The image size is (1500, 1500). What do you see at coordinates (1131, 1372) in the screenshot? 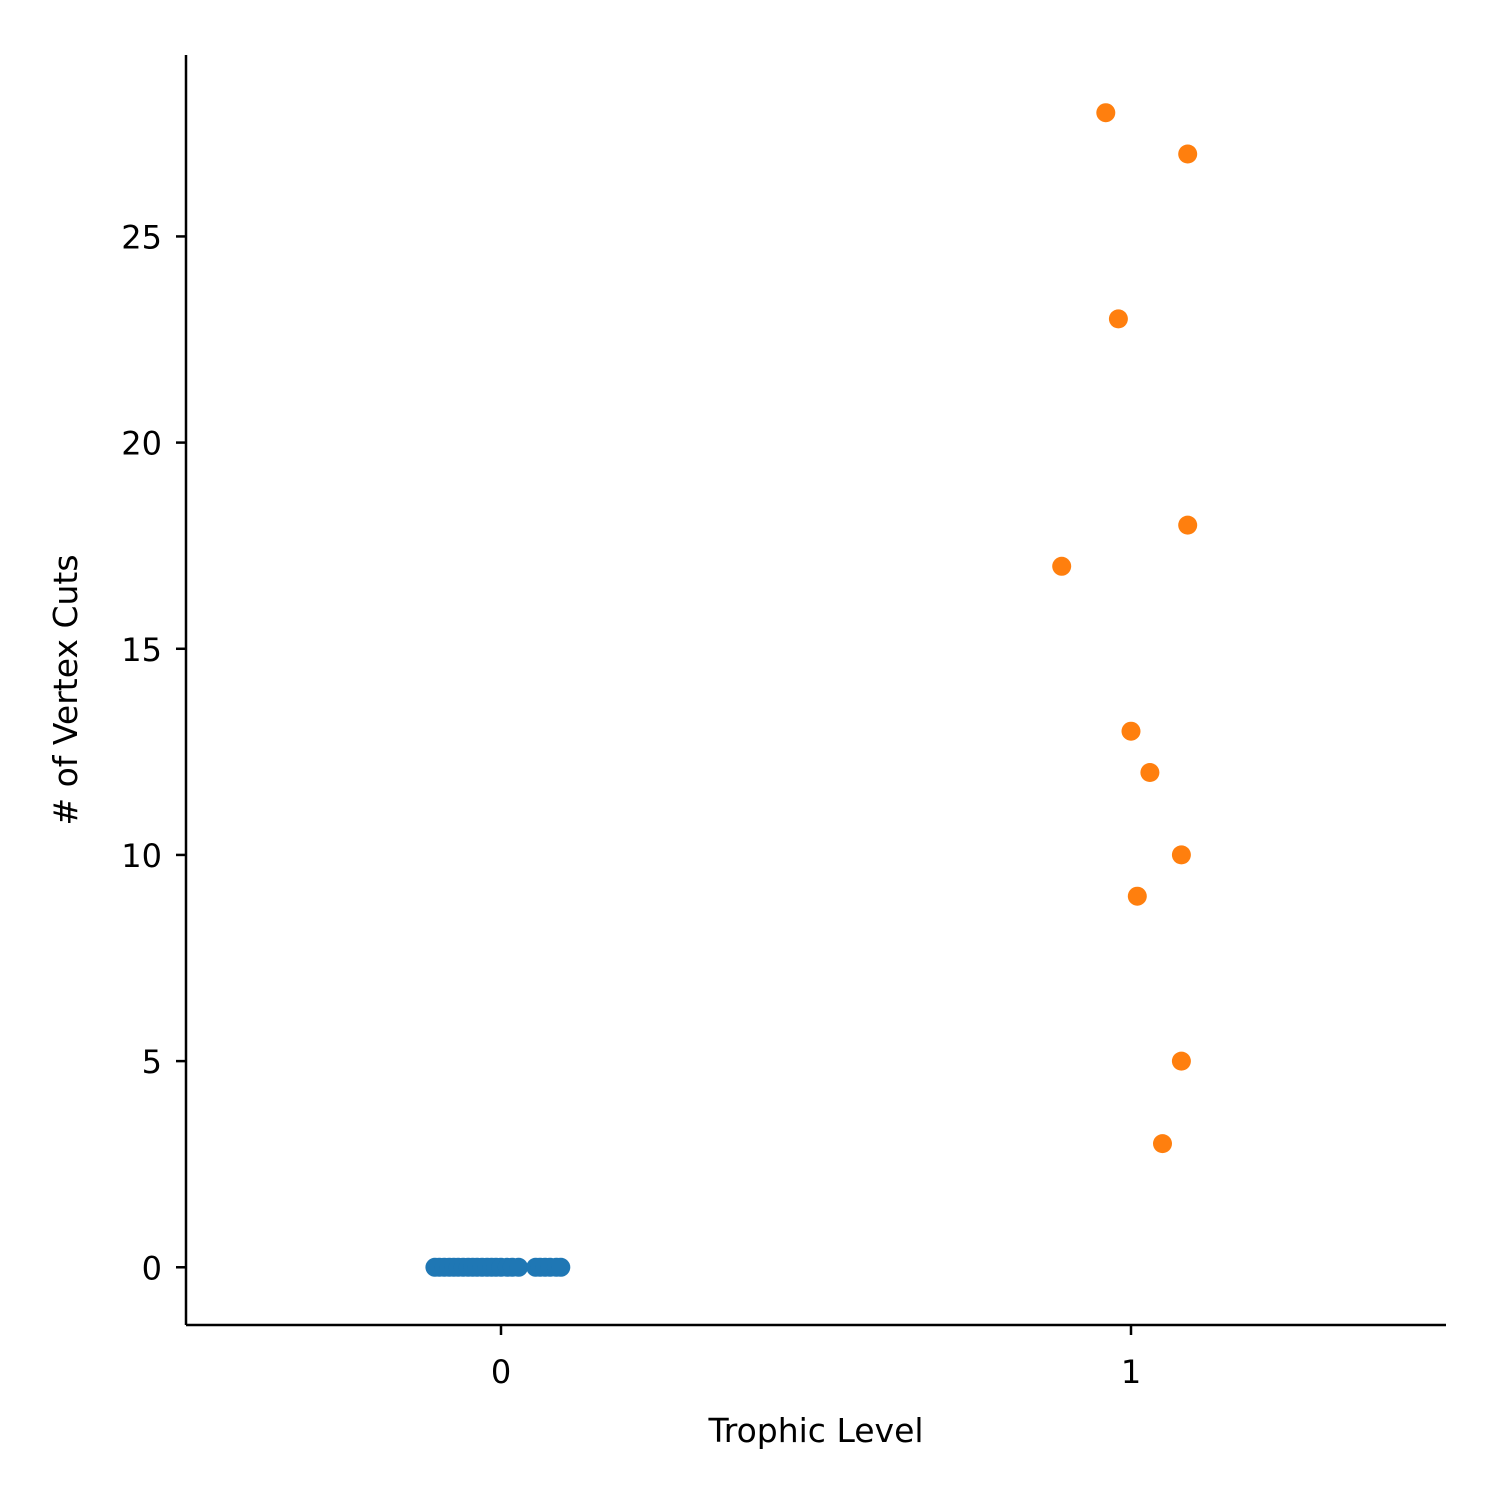
I see `x-tick-label: 1` at bounding box center [1131, 1372].